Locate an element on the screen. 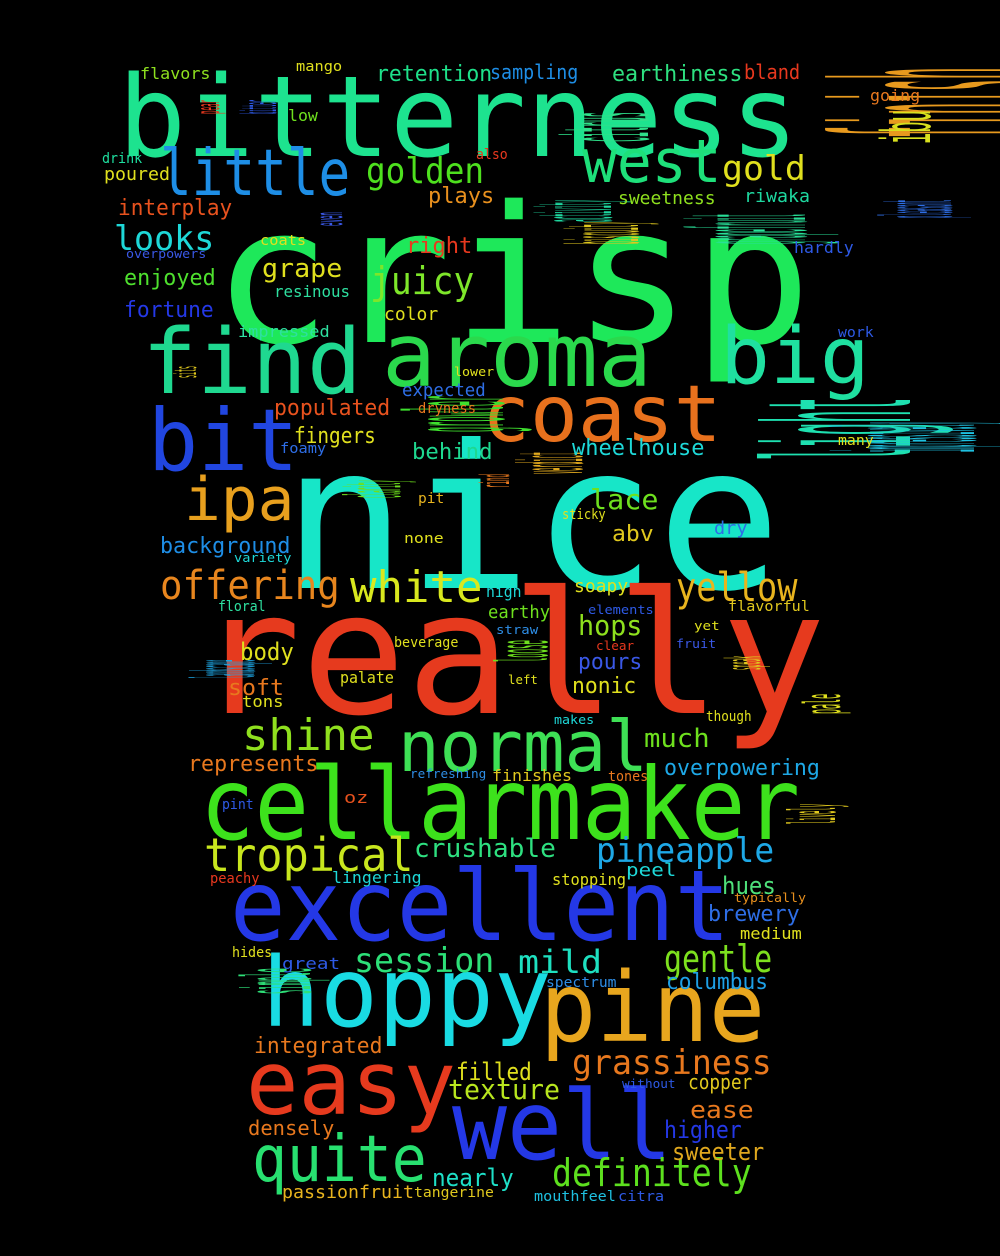 Image resolution: width=1000 pixels, height=1256 pixels. cloud-word: grape is located at coordinates (302, 269).